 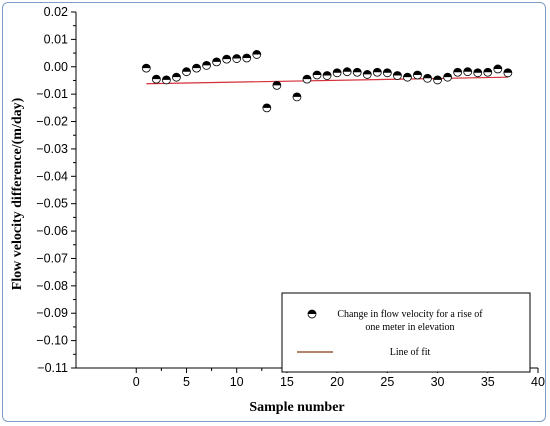 What do you see at coordinates (337, 382) in the screenshot?
I see `x-tick-label: 20` at bounding box center [337, 382].